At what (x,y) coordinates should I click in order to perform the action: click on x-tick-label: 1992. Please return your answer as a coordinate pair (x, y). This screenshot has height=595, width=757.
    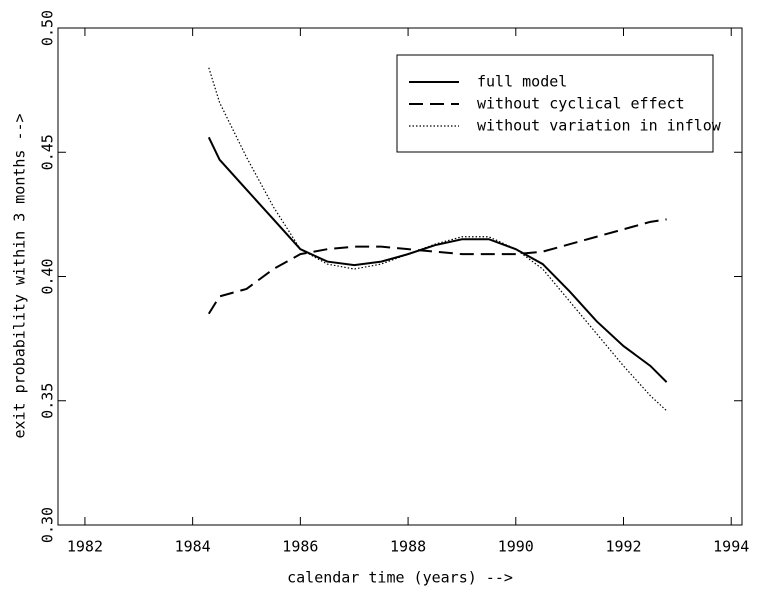
    Looking at the image, I should click on (623, 547).